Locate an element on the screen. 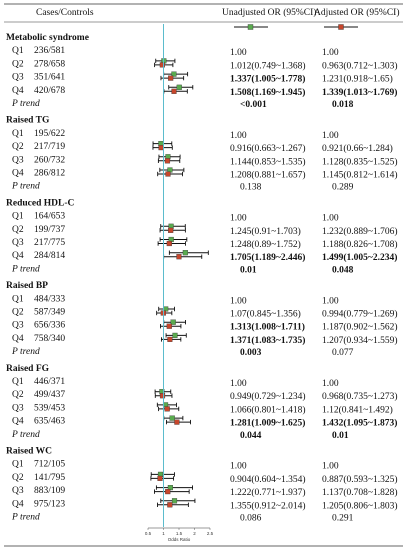  header-adjusted: Adjusted OR (95%CI) is located at coordinates (357, 12).